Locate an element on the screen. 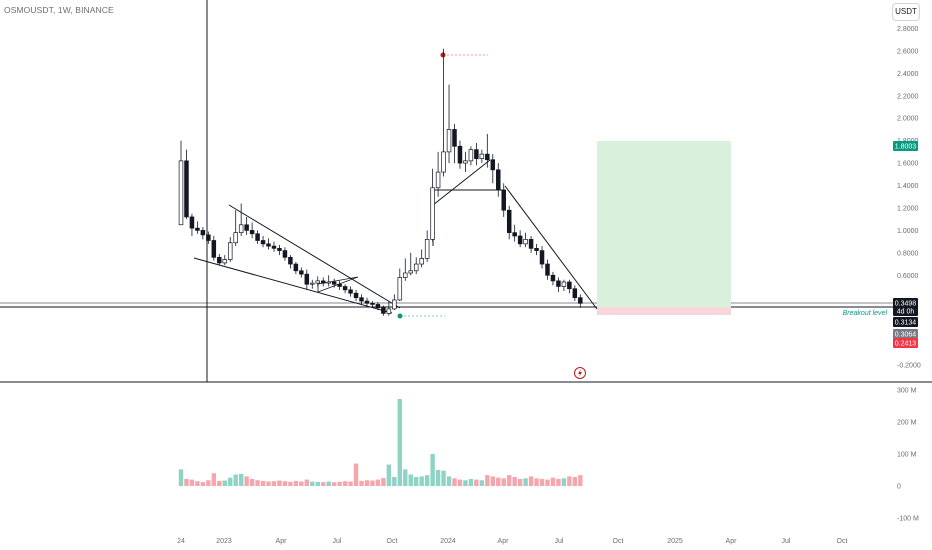 Image resolution: width=932 pixels, height=550 pixels. lightning-icon is located at coordinates (580, 373).